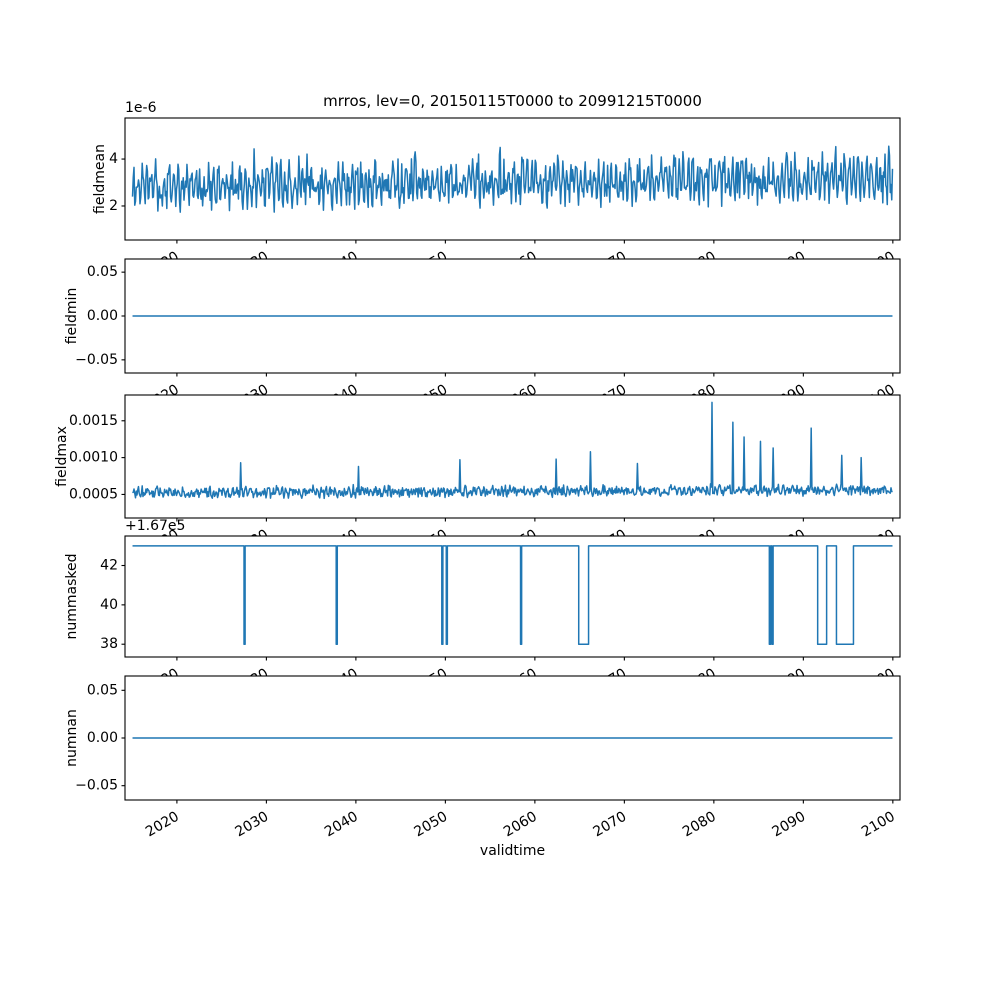 This screenshot has width=1000, height=1000. Describe the element at coordinates (512, 179) in the screenshot. I see `series-line-fieldmean` at that location.